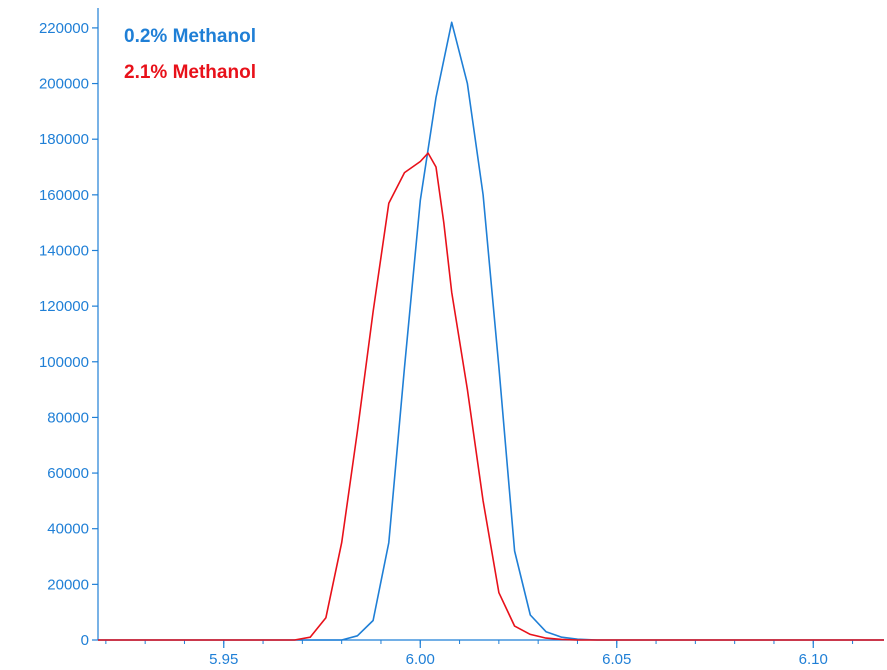 The height and width of the screenshot is (670, 887). Describe the element at coordinates (68, 473) in the screenshot. I see `y-tick-label: 60000` at that location.